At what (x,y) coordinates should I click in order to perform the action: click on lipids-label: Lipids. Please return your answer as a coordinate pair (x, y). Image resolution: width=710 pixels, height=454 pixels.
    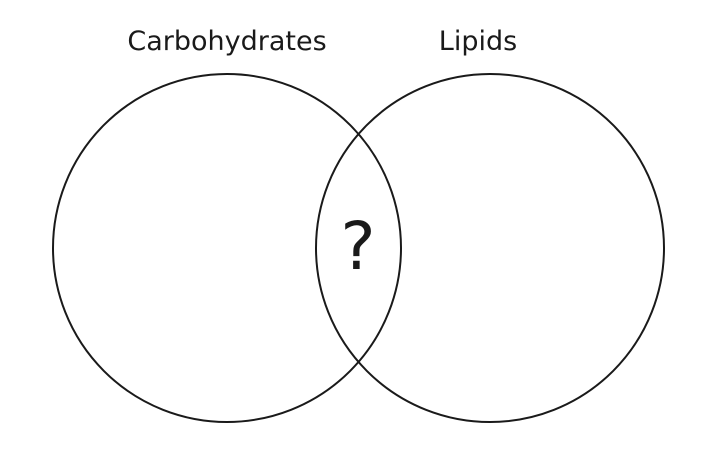
    Looking at the image, I should click on (478, 41).